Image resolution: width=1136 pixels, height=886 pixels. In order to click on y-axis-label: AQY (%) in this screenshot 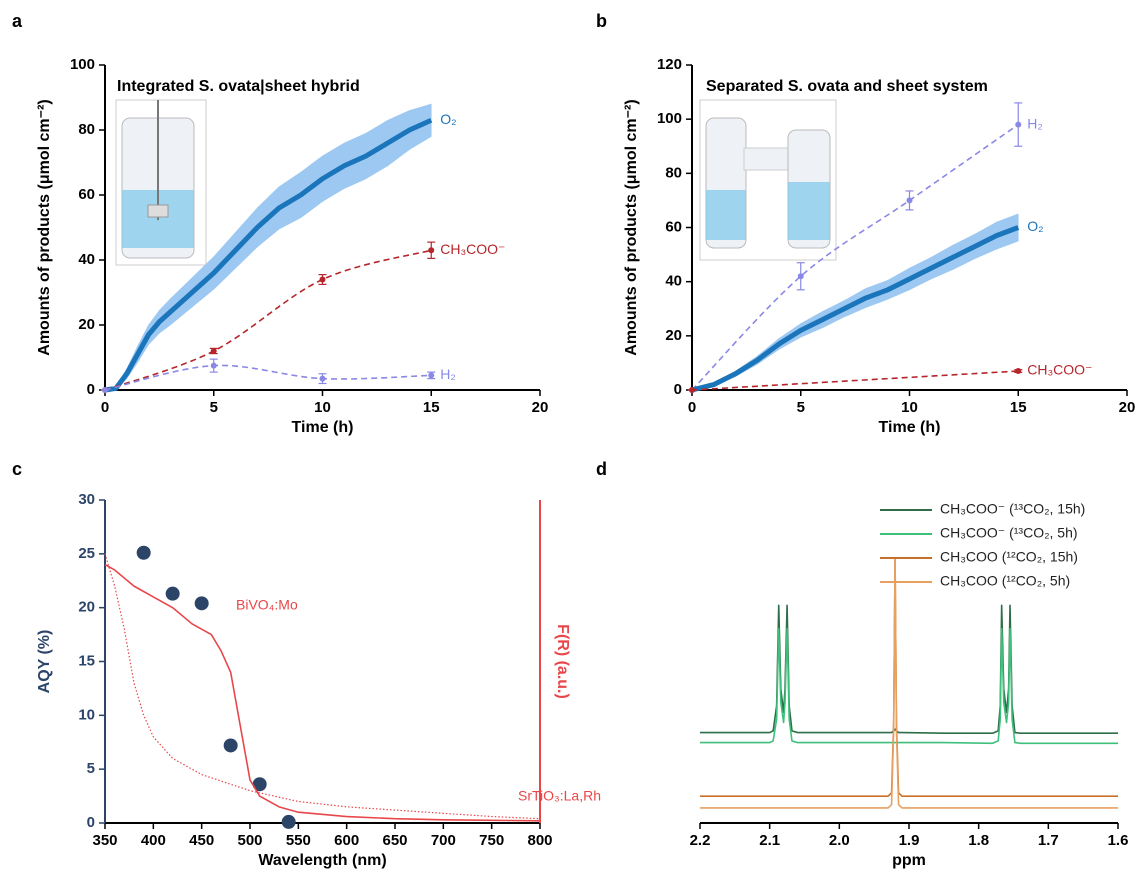, I will do `click(44, 662)`.